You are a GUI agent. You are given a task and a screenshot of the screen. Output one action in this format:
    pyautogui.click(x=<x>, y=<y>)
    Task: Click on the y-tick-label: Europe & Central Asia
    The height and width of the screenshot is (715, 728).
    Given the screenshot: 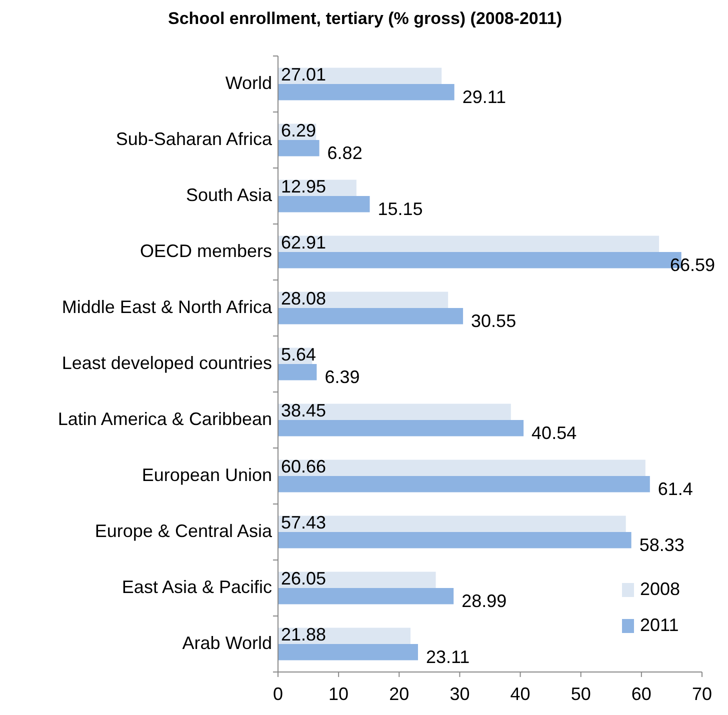 What is the action you would take?
    pyautogui.click(x=183, y=530)
    